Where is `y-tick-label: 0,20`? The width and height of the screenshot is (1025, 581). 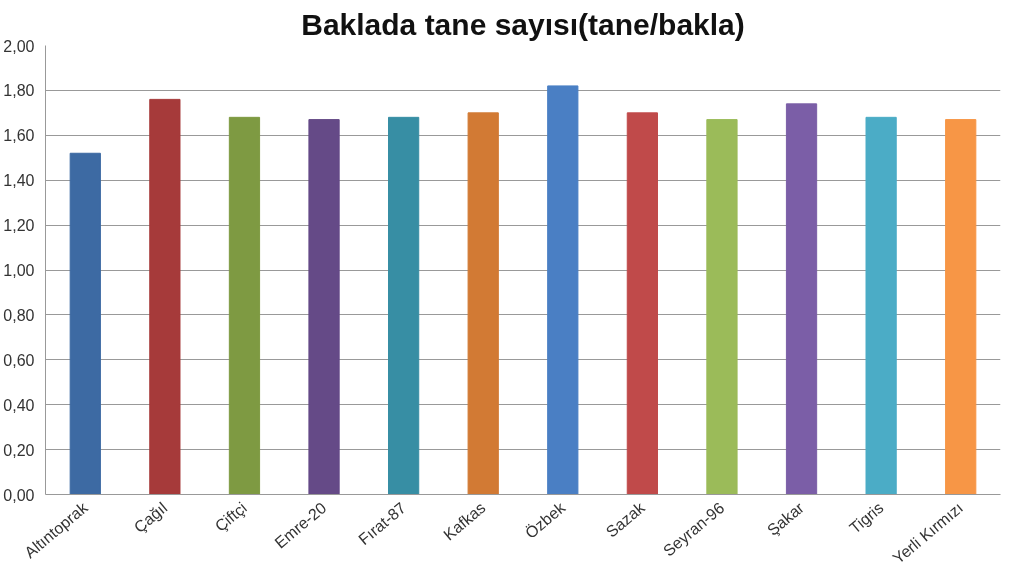
y-tick-label: 0,20 is located at coordinates (19, 450).